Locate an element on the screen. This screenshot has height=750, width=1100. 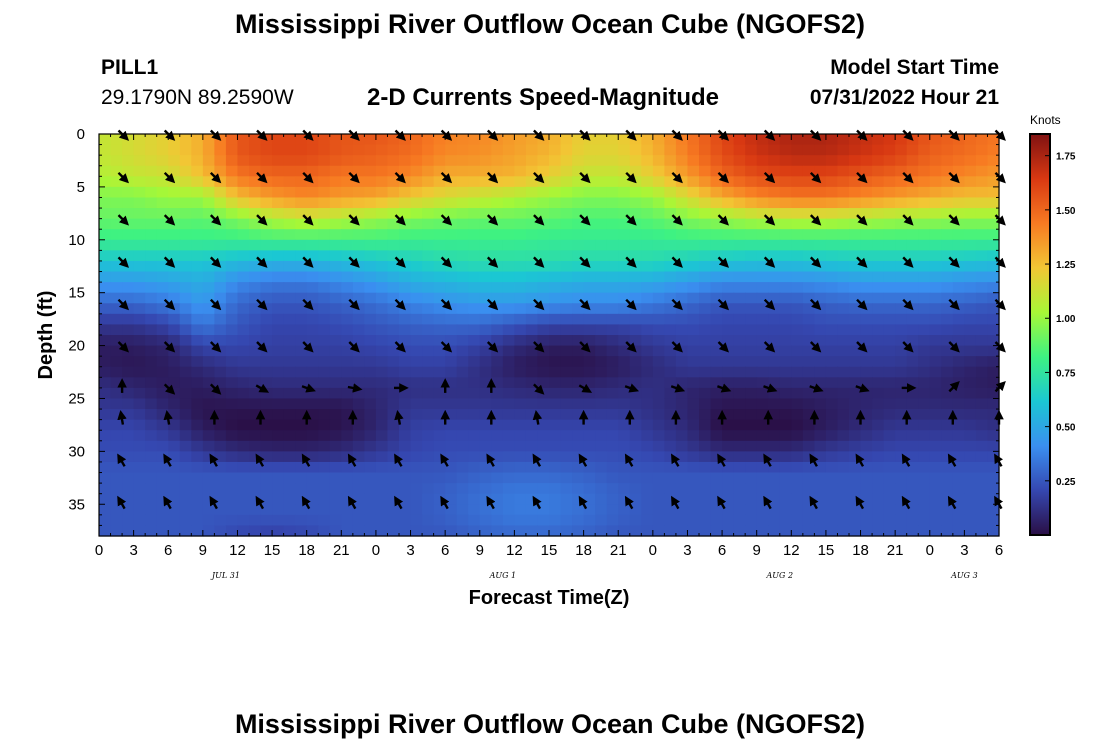
y-tick-label: 25 is located at coordinates (76, 398).